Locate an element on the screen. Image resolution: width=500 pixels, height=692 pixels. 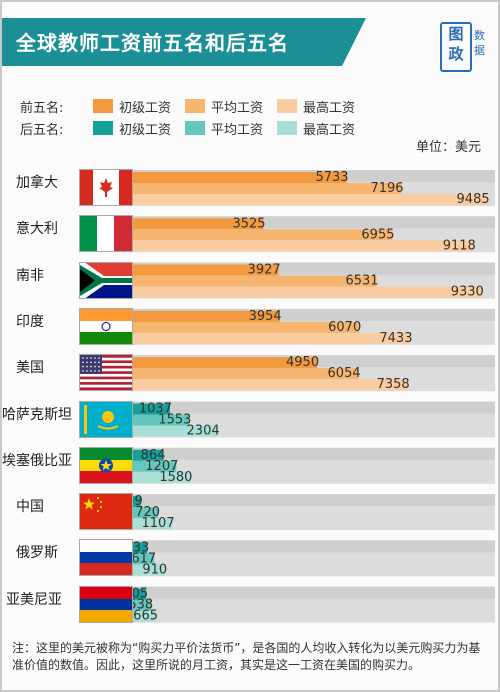
data-label: 864 is located at coordinates (153, 455).